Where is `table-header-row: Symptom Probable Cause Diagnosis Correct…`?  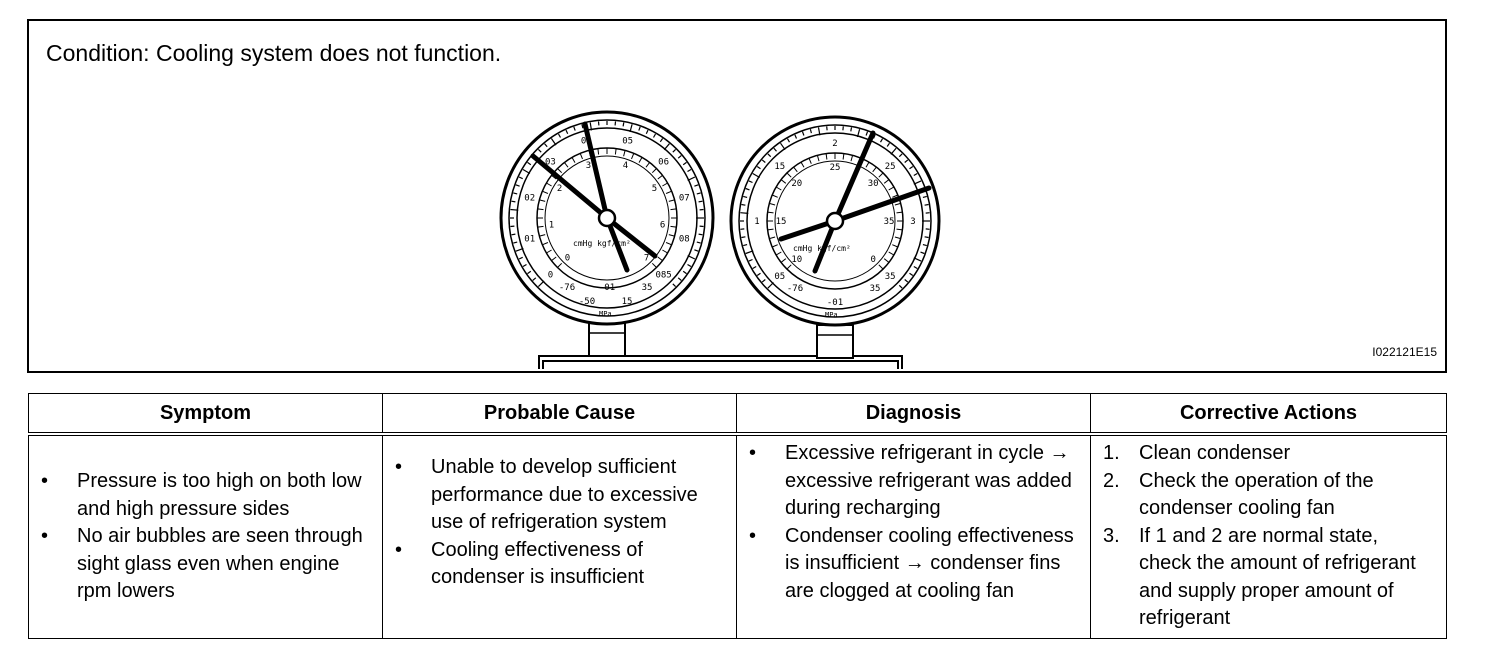 table-header-row: Symptom Probable Cause Diagnosis Correct… is located at coordinates (737, 414).